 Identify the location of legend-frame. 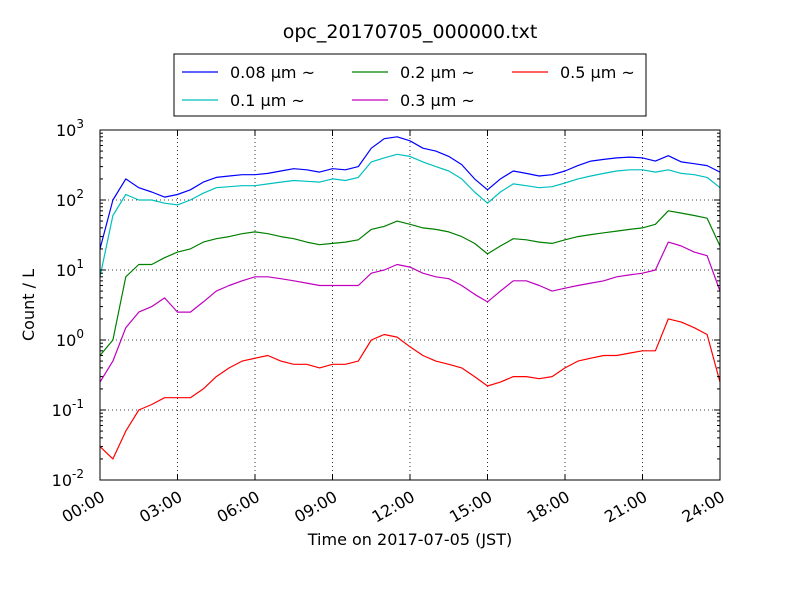
(410, 85).